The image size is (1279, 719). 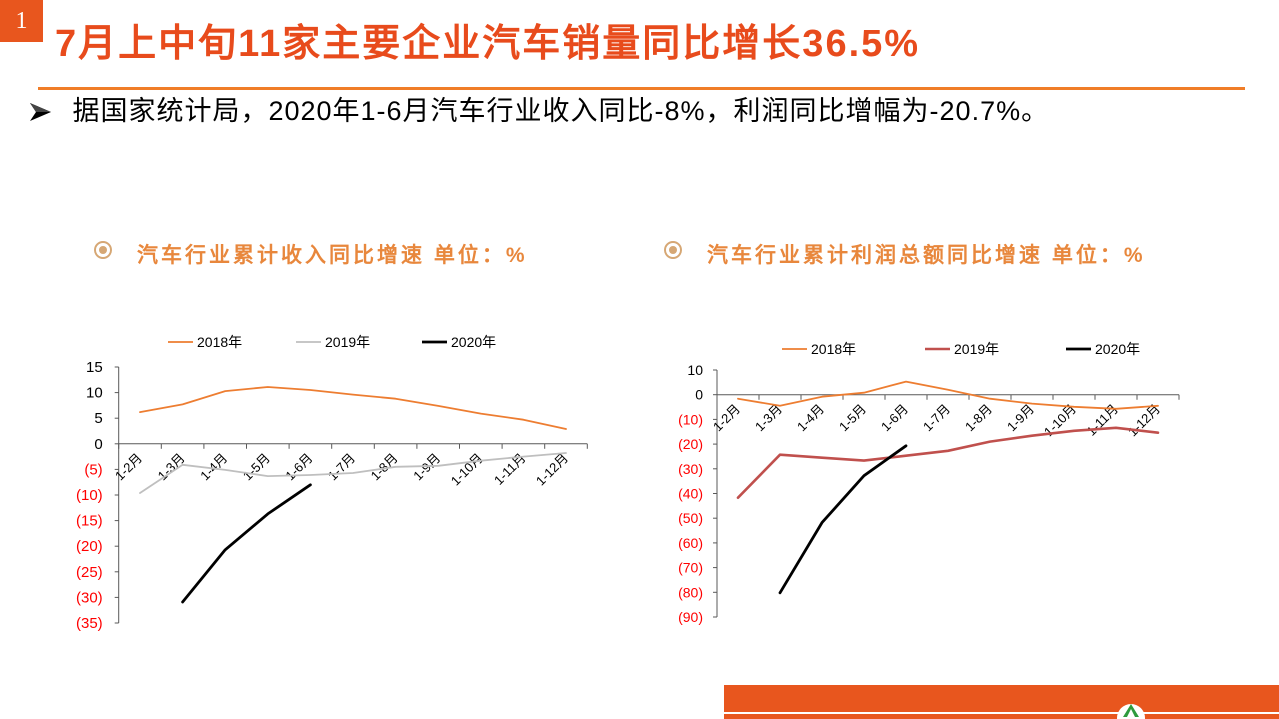 I want to click on title-underline, so click(x=641, y=88).